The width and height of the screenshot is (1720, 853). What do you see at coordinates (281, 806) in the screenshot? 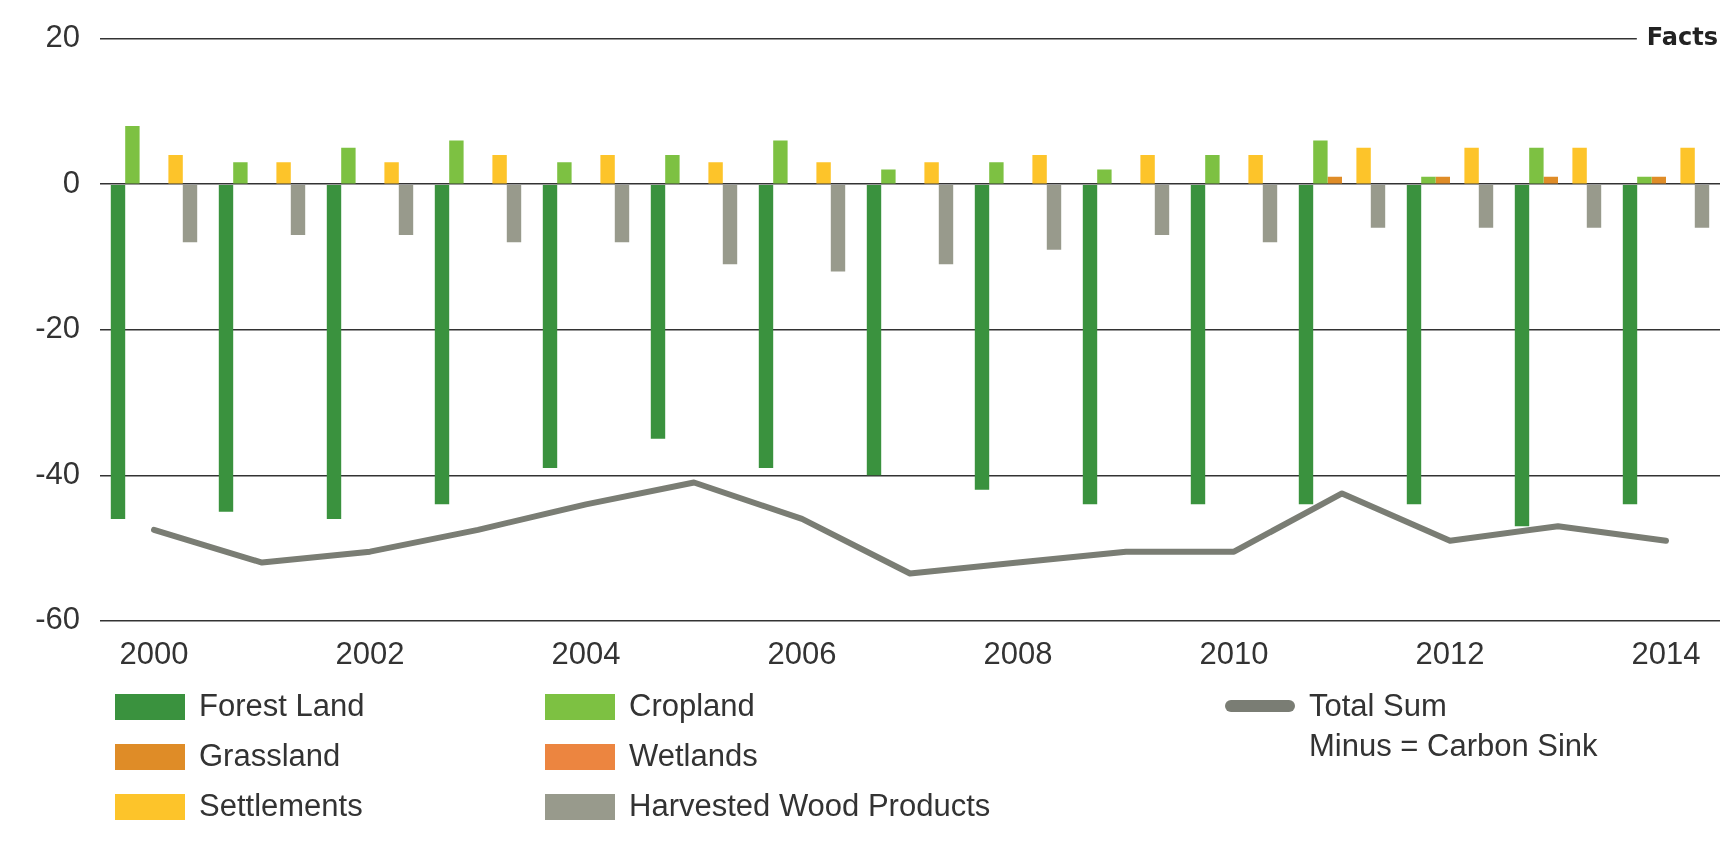
I see `legend-label: Settlements` at bounding box center [281, 806].